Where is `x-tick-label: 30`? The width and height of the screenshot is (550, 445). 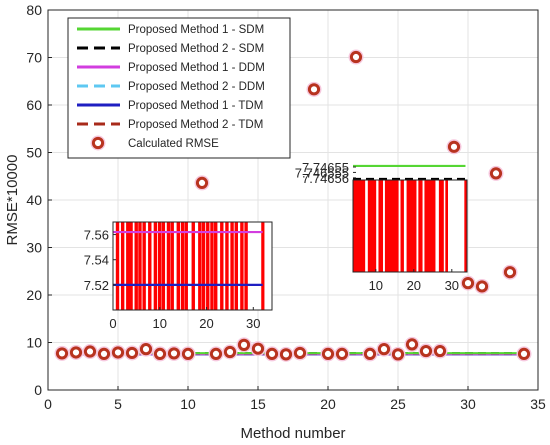 x-tick-label: 30 is located at coordinates (468, 404).